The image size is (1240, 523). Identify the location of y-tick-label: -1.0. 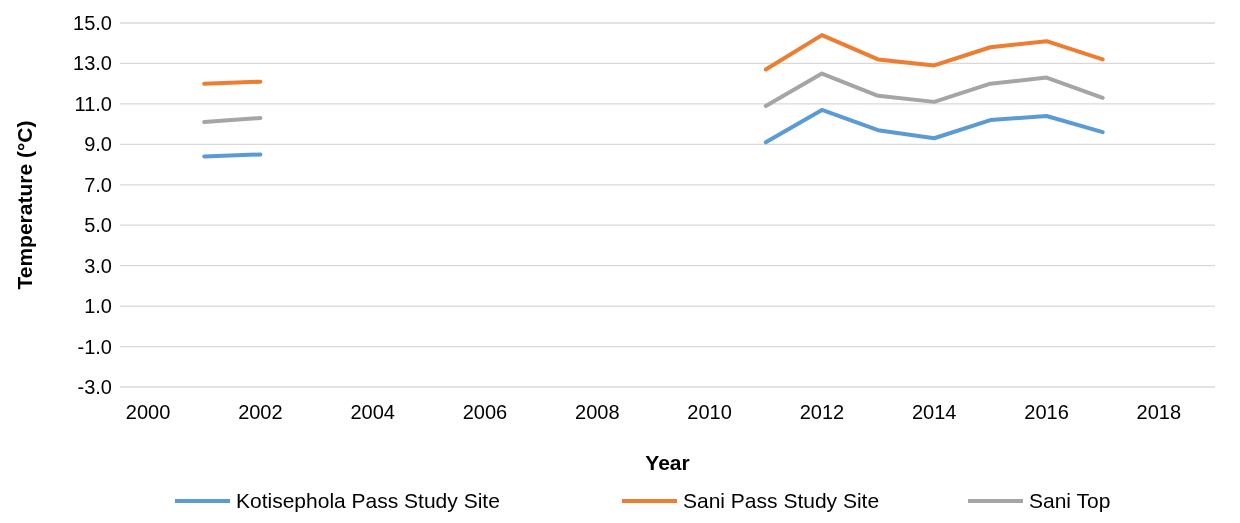
(94, 346).